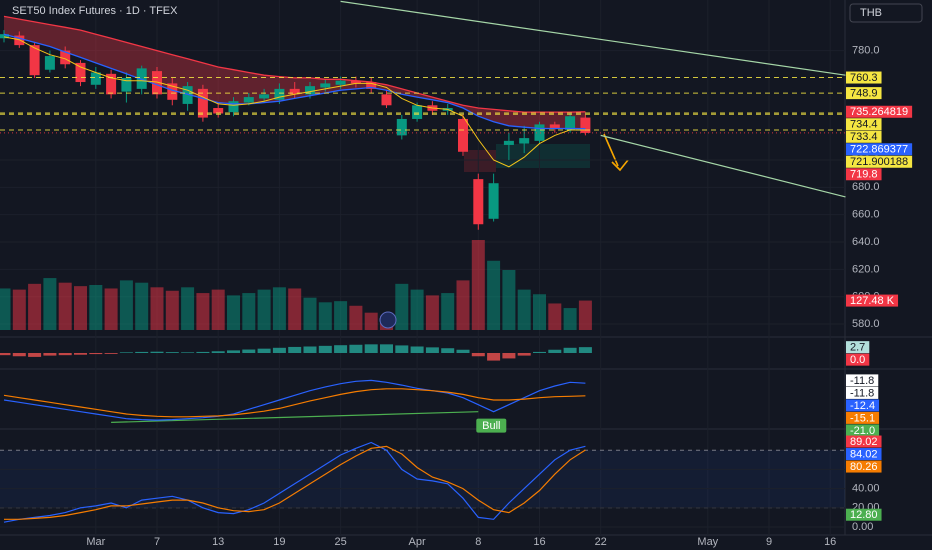  I want to click on chart-title: SET50 Index Futures · 1D · TFEX, so click(95, 11).